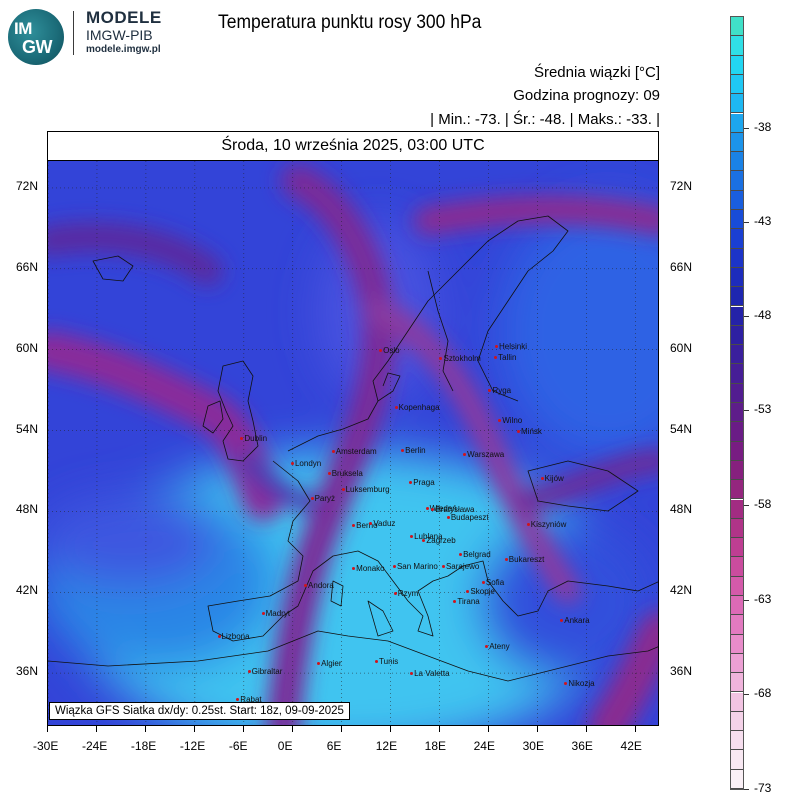 This screenshot has height=800, width=800. I want to click on city-label: Andora, so click(319, 585).